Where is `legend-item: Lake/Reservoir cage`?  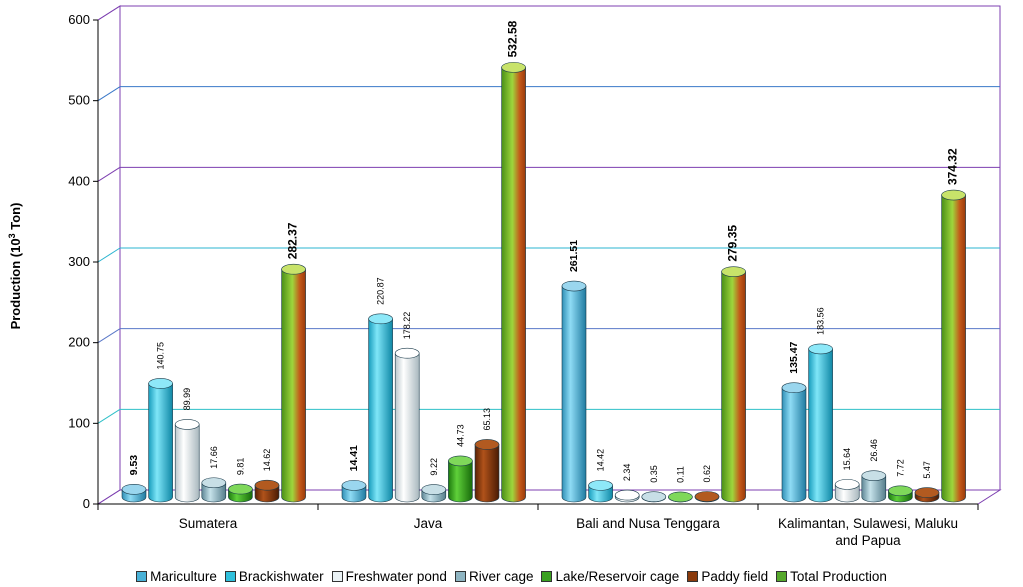 legend-item: Lake/Reservoir cage is located at coordinates (610, 576).